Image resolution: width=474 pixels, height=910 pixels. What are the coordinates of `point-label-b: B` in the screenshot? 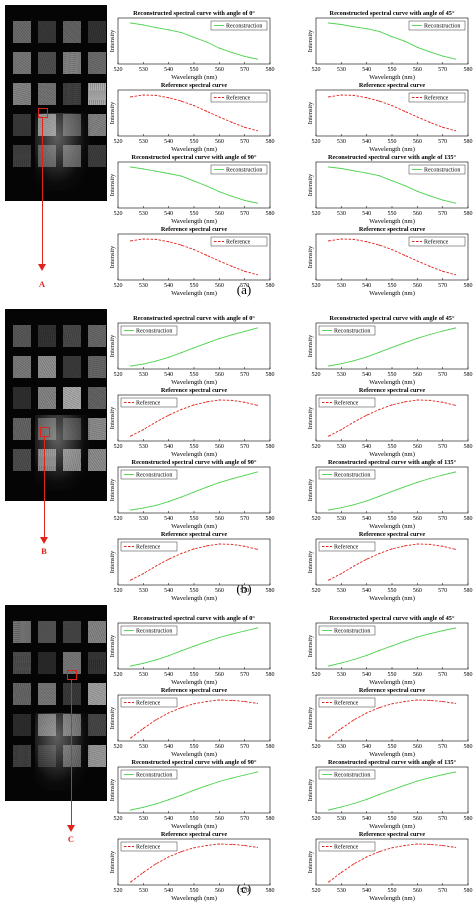 It's located at (44, 551).